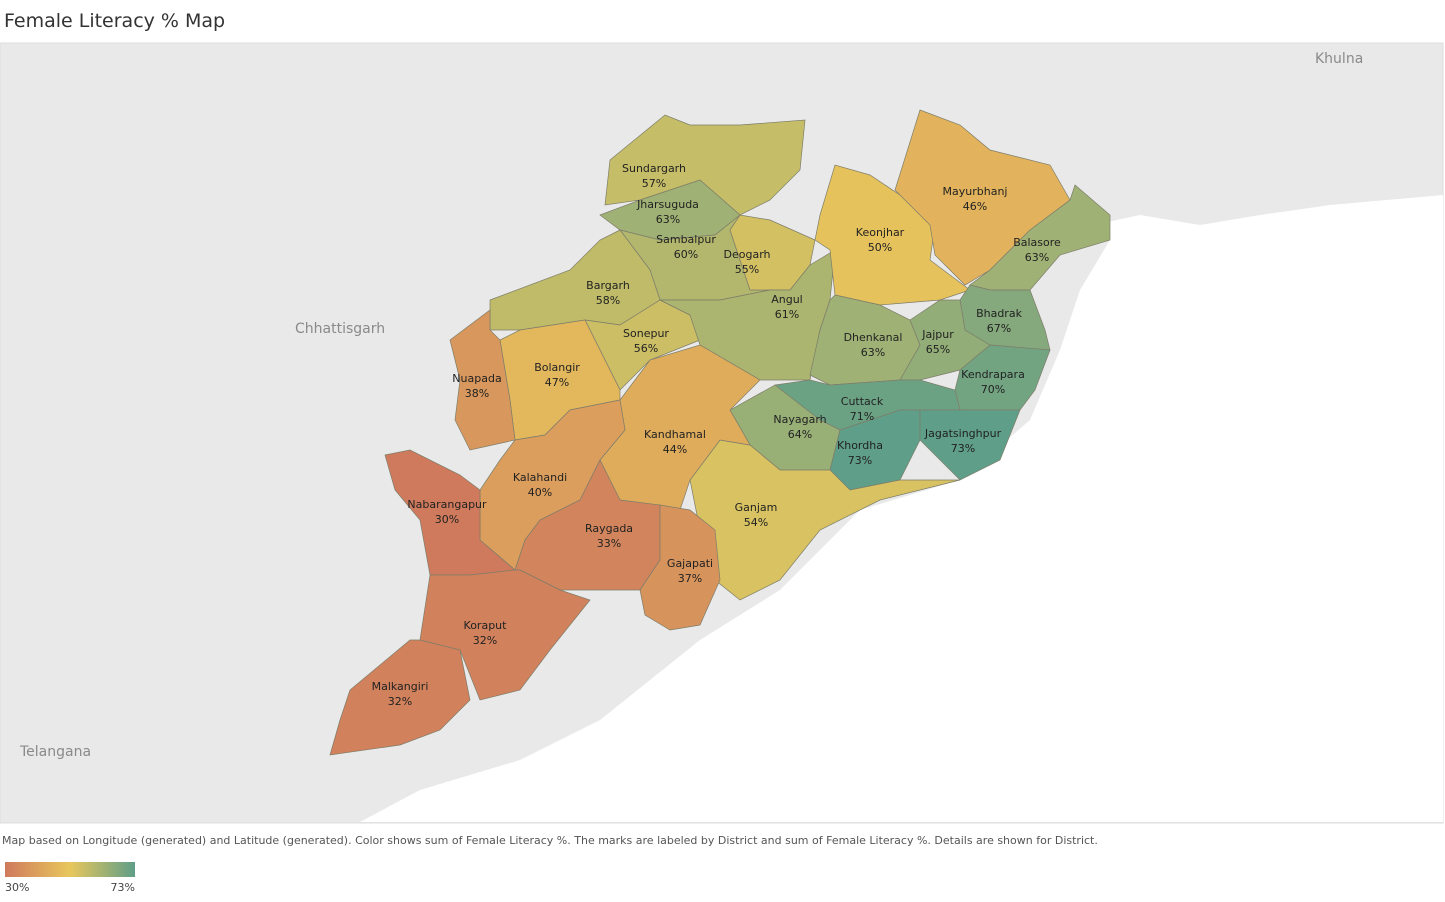 The height and width of the screenshot is (902, 1445). I want to click on district-value: 40%, so click(540, 492).